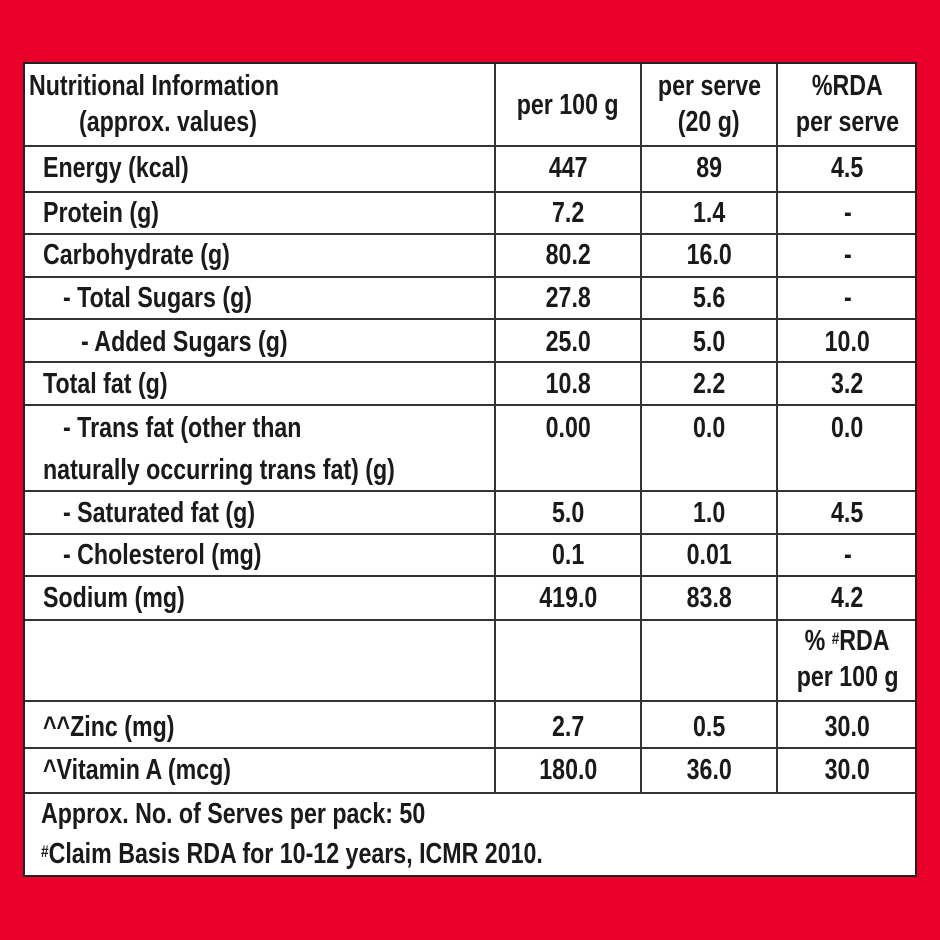 The image size is (940, 940). What do you see at coordinates (846, 104) in the screenshot?
I see `header-rda-per-serve: %RDA per serve` at bounding box center [846, 104].